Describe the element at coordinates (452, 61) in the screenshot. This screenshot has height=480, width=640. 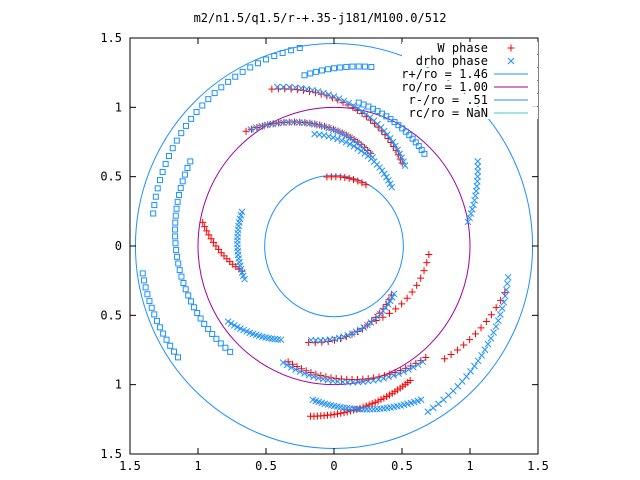
I see `legend-label: drho phase` at that location.